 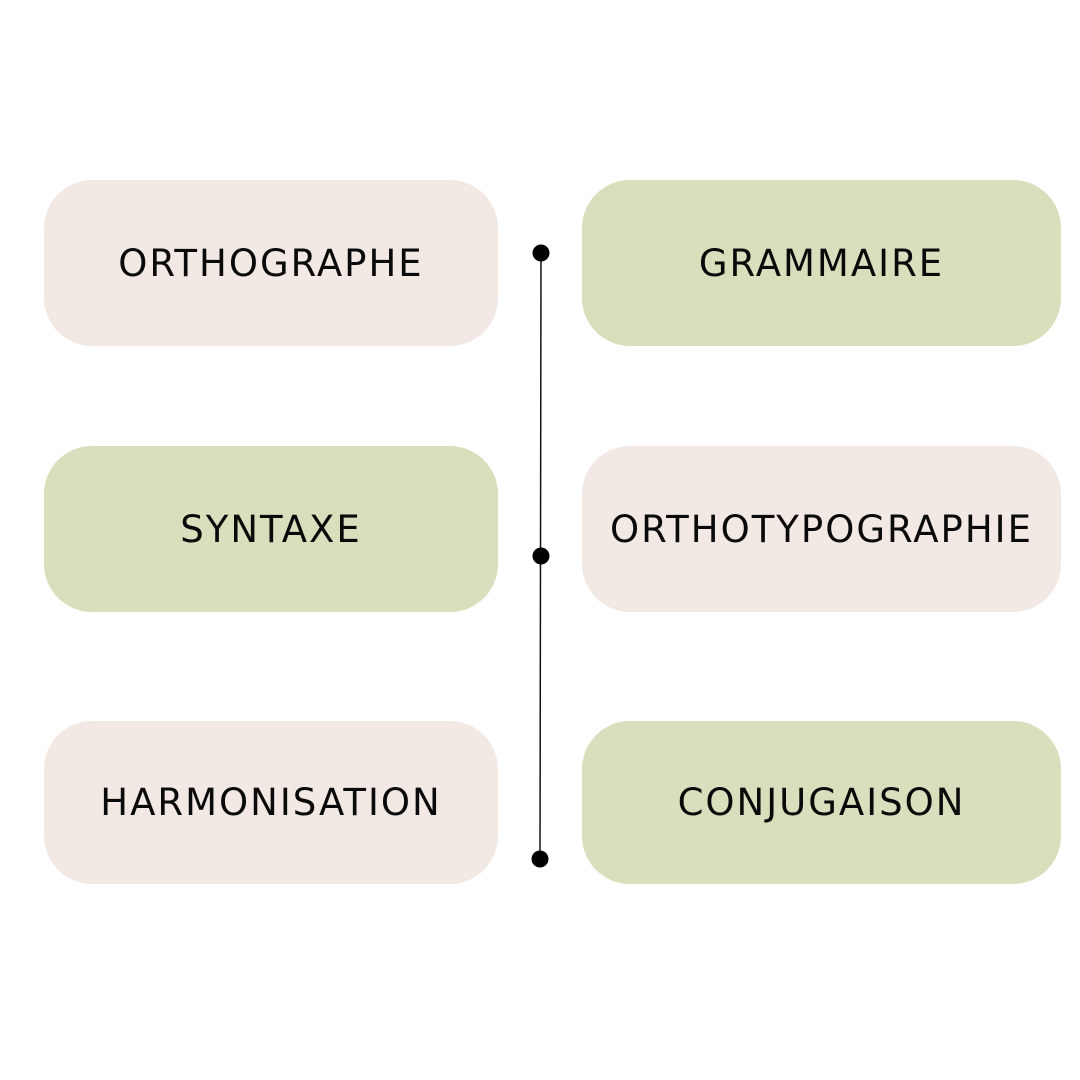 I want to click on box-grammaire-label: GRAMMAIRE, so click(x=821, y=263).